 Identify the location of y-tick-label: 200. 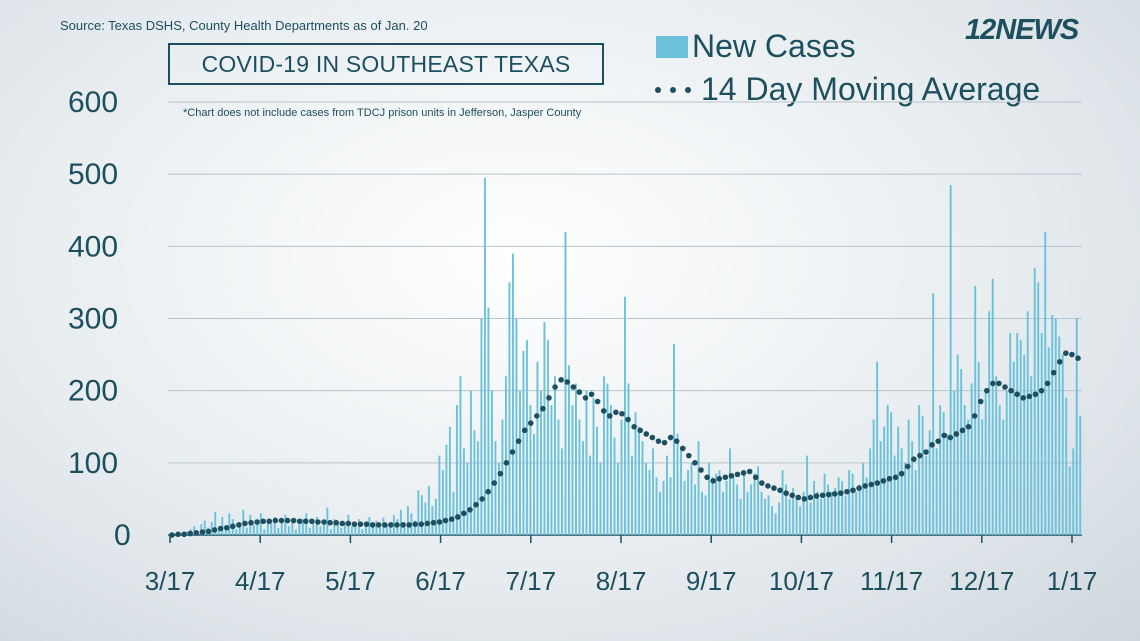
(93, 391).